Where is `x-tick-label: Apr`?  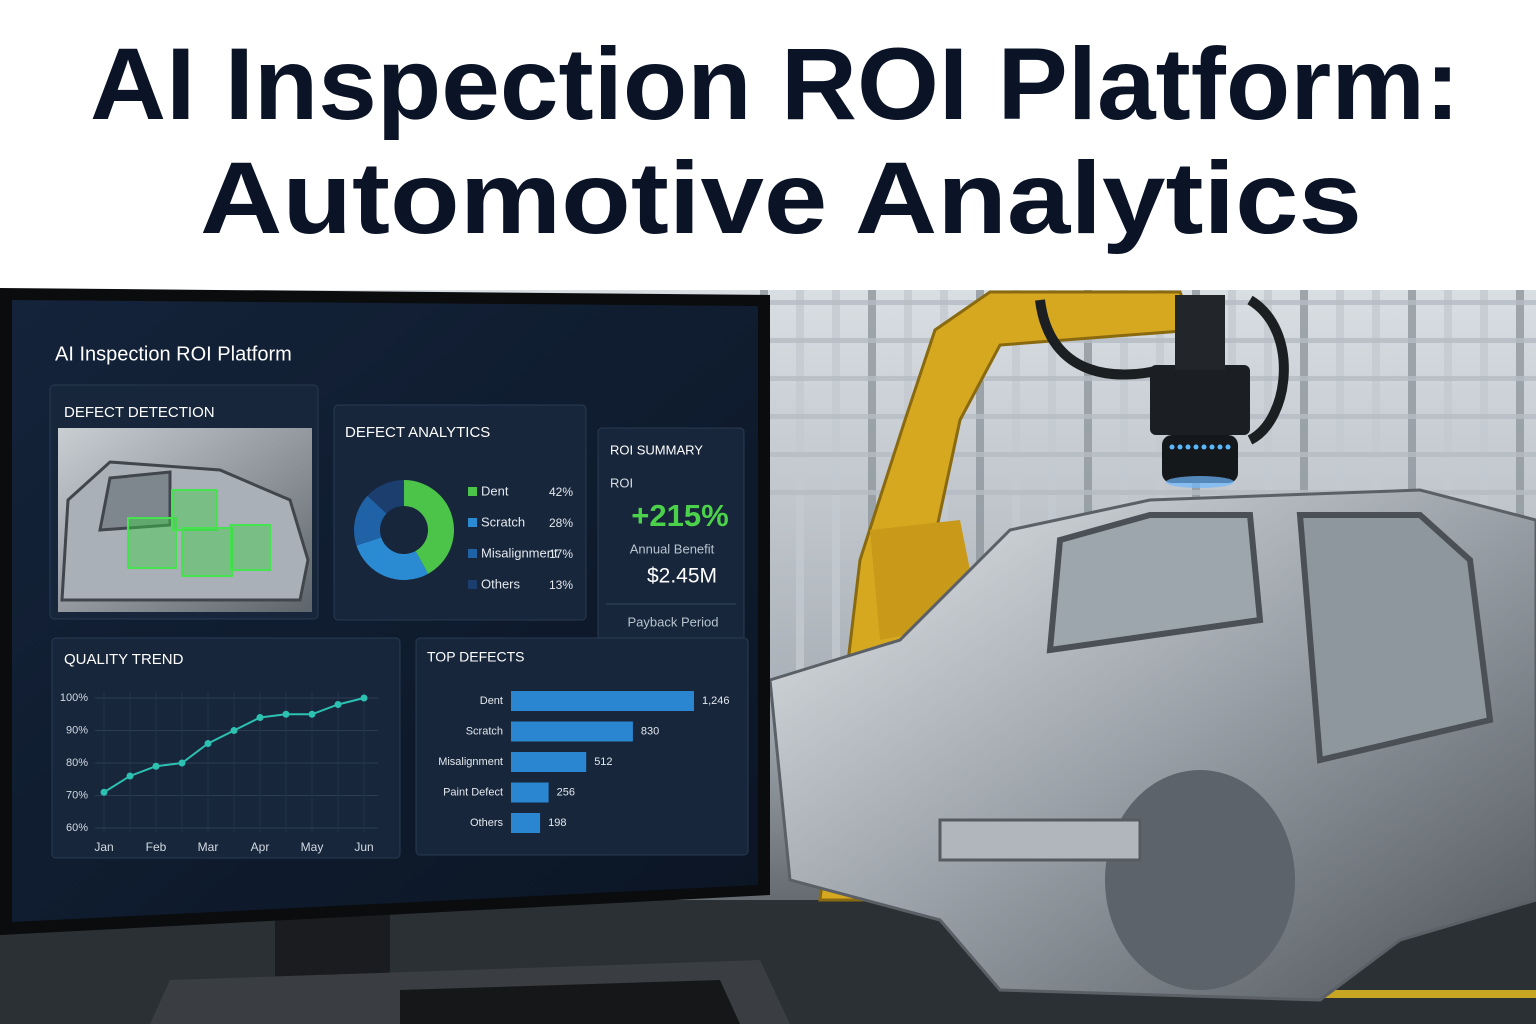 x-tick-label: Apr is located at coordinates (260, 847).